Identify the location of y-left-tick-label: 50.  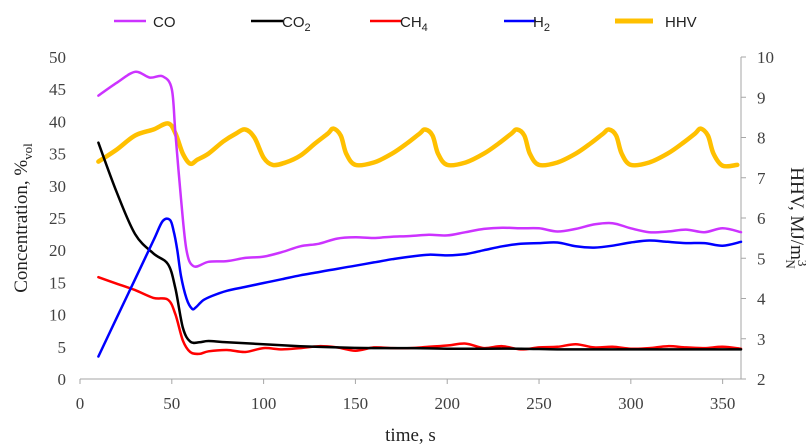
(57, 57).